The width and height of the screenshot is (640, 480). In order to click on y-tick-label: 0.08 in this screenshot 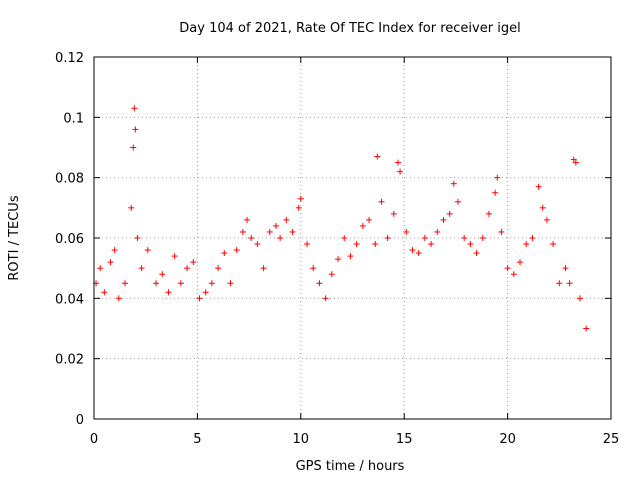, I will do `click(69, 179)`.